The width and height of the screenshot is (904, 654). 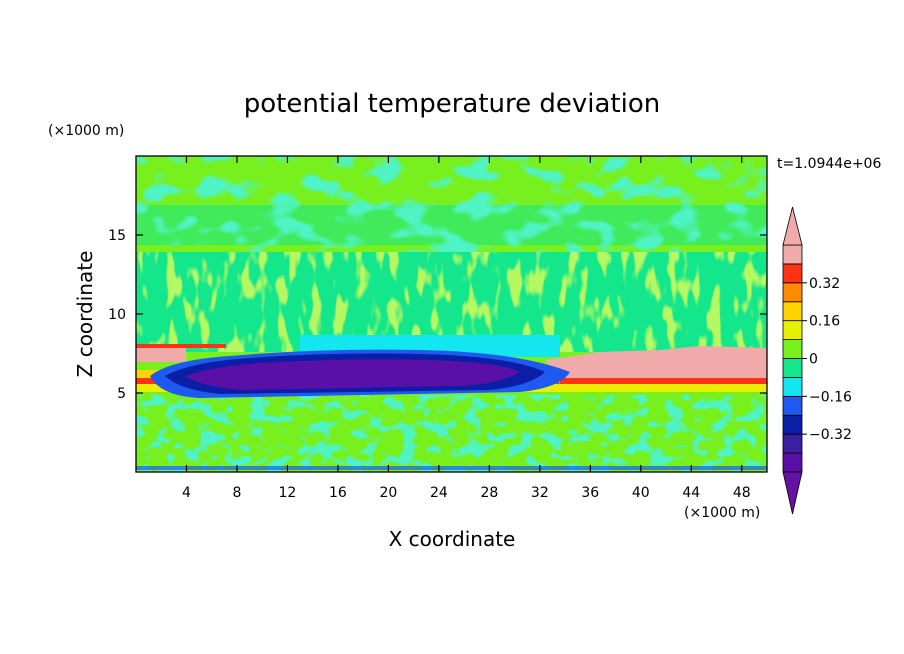 I want to click on x-tick-label: 40, so click(x=641, y=493).